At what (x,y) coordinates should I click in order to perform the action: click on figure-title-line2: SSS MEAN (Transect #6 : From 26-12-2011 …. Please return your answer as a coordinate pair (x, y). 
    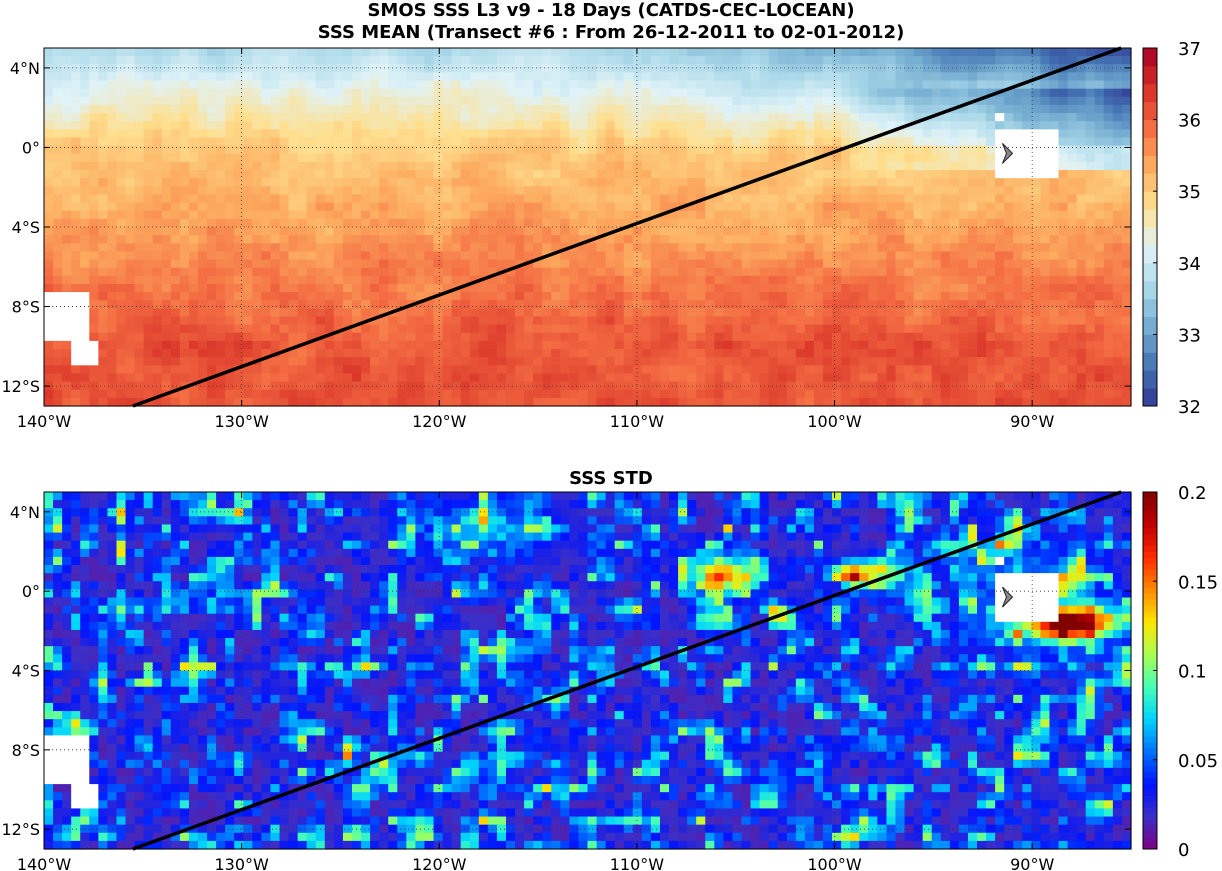
    Looking at the image, I should click on (611, 32).